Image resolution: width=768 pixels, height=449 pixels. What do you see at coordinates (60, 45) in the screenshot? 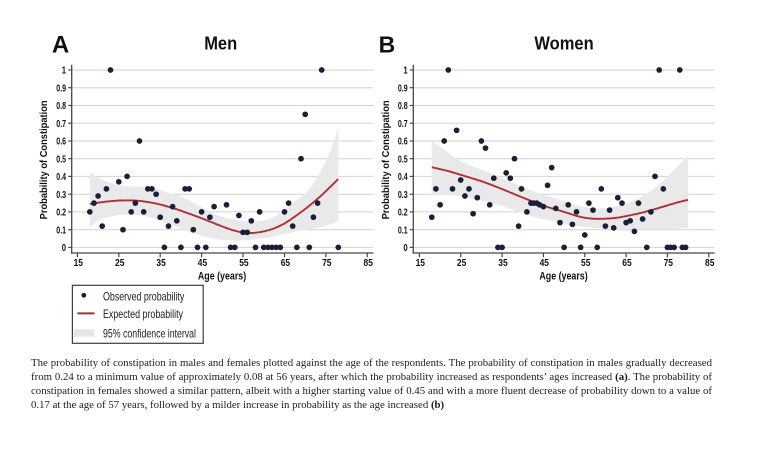
I see `svg-text: A` at bounding box center [60, 45].